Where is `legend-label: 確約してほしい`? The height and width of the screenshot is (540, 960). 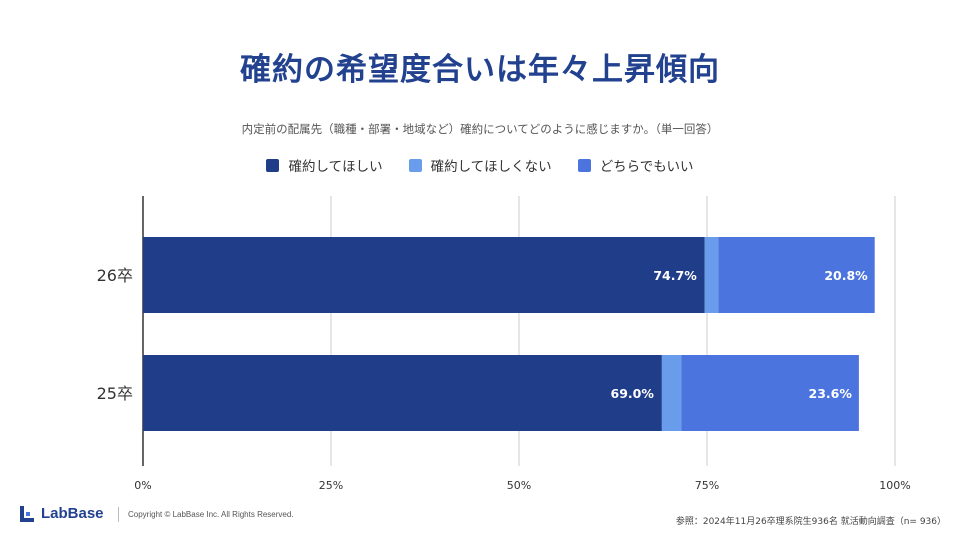 legend-label: 確約してほしい is located at coordinates (335, 167).